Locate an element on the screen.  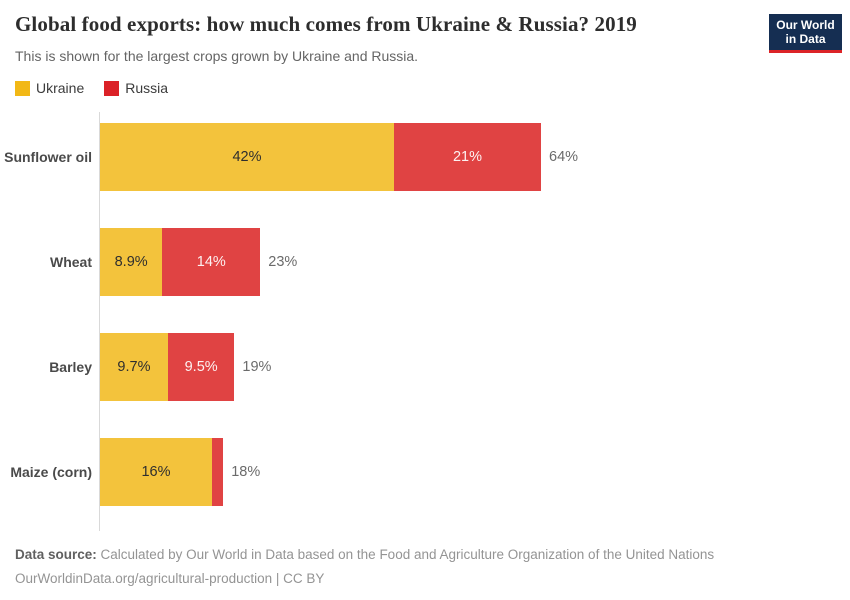
russia-bar-segment is located at coordinates (218, 472).